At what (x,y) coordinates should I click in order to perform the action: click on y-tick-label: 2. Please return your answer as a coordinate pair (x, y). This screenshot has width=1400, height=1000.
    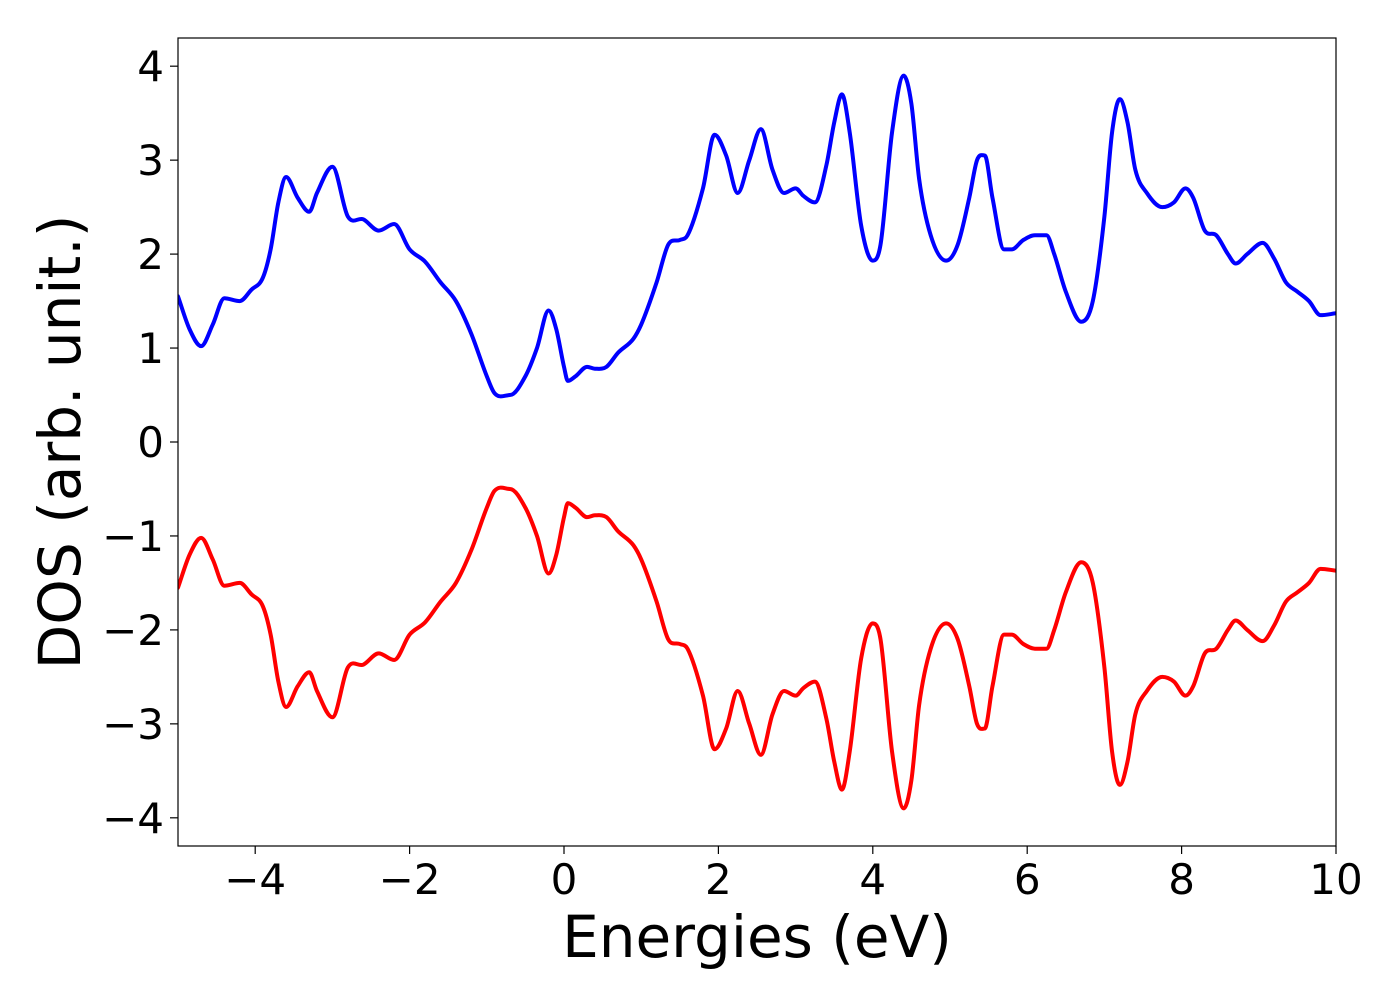
    Looking at the image, I should click on (150, 254).